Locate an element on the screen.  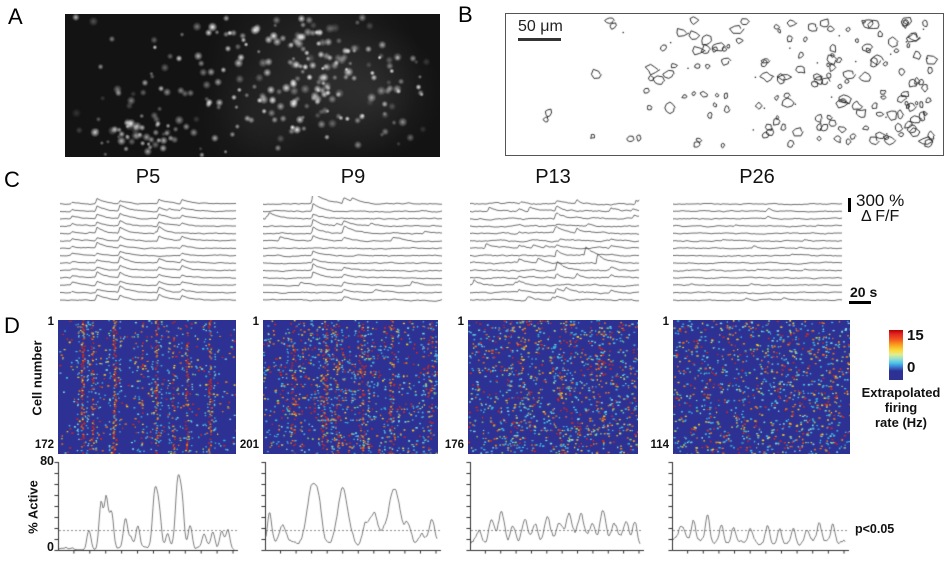
calcium-traces-p5 is located at coordinates (148, 252).